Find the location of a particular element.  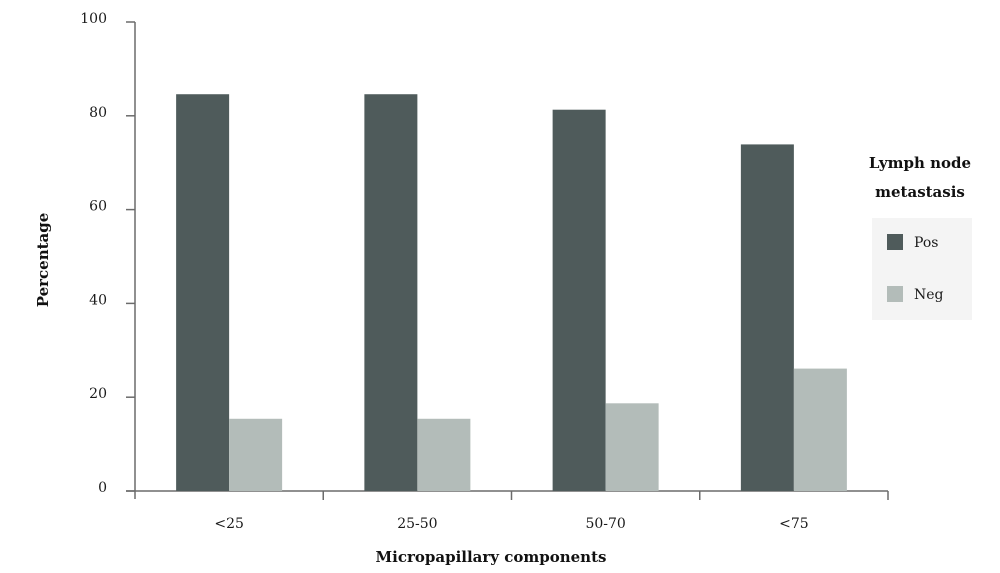

legend-swatch-neg is located at coordinates (895, 294).